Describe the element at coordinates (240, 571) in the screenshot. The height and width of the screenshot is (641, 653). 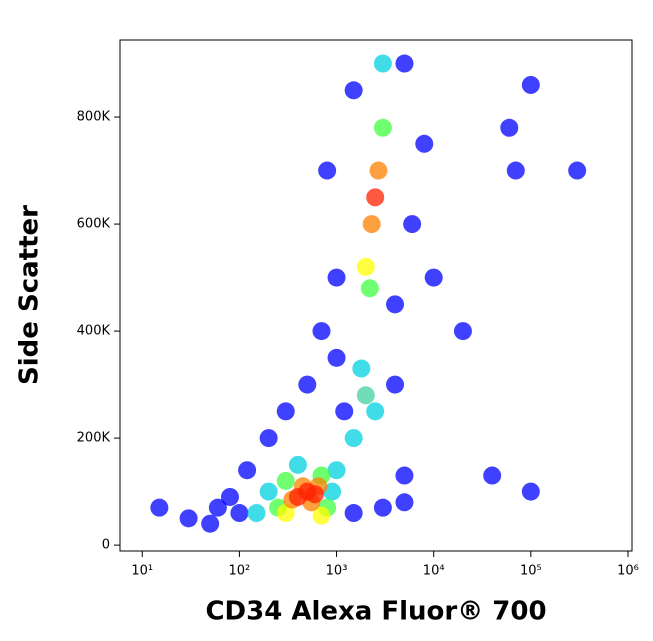
I see `x-tick-label: 10²` at that location.